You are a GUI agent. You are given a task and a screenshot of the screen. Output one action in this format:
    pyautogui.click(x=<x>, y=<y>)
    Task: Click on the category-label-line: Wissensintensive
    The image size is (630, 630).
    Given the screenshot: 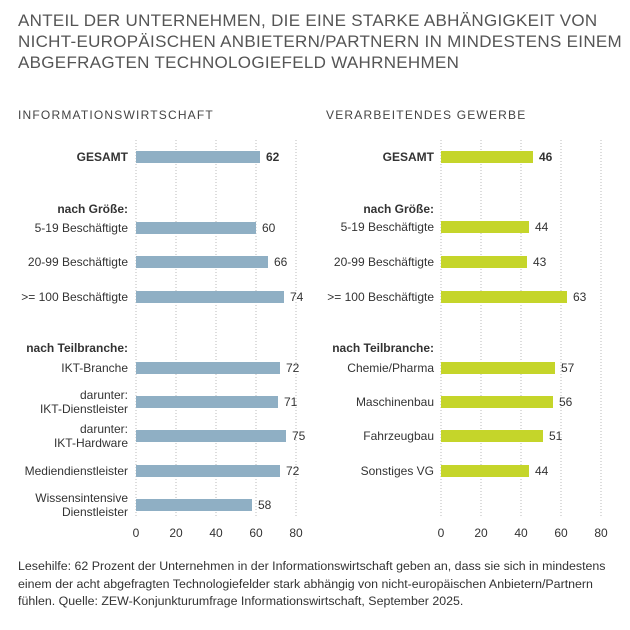 What is the action you would take?
    pyautogui.click(x=81, y=498)
    